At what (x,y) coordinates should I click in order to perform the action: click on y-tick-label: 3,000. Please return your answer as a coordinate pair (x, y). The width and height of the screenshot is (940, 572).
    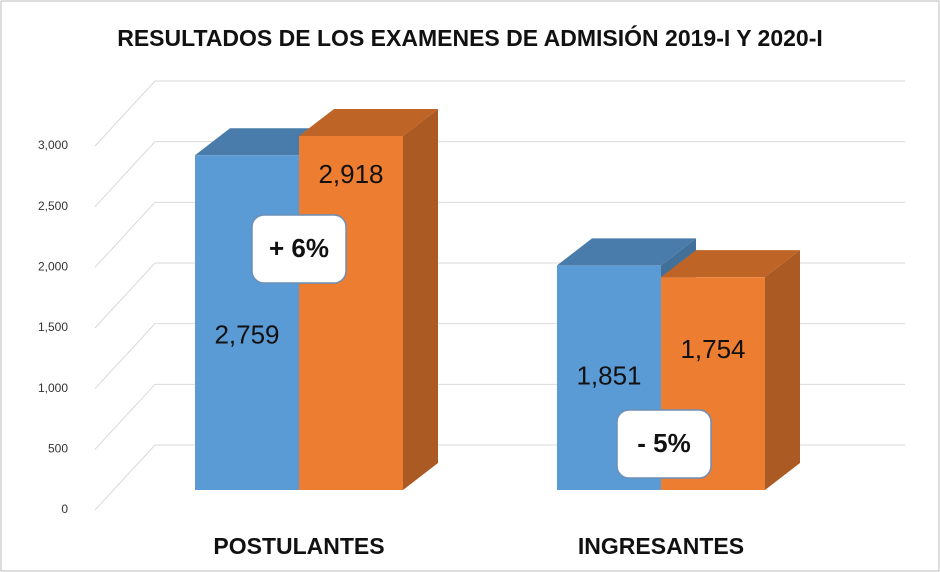
    Looking at the image, I should click on (53, 145).